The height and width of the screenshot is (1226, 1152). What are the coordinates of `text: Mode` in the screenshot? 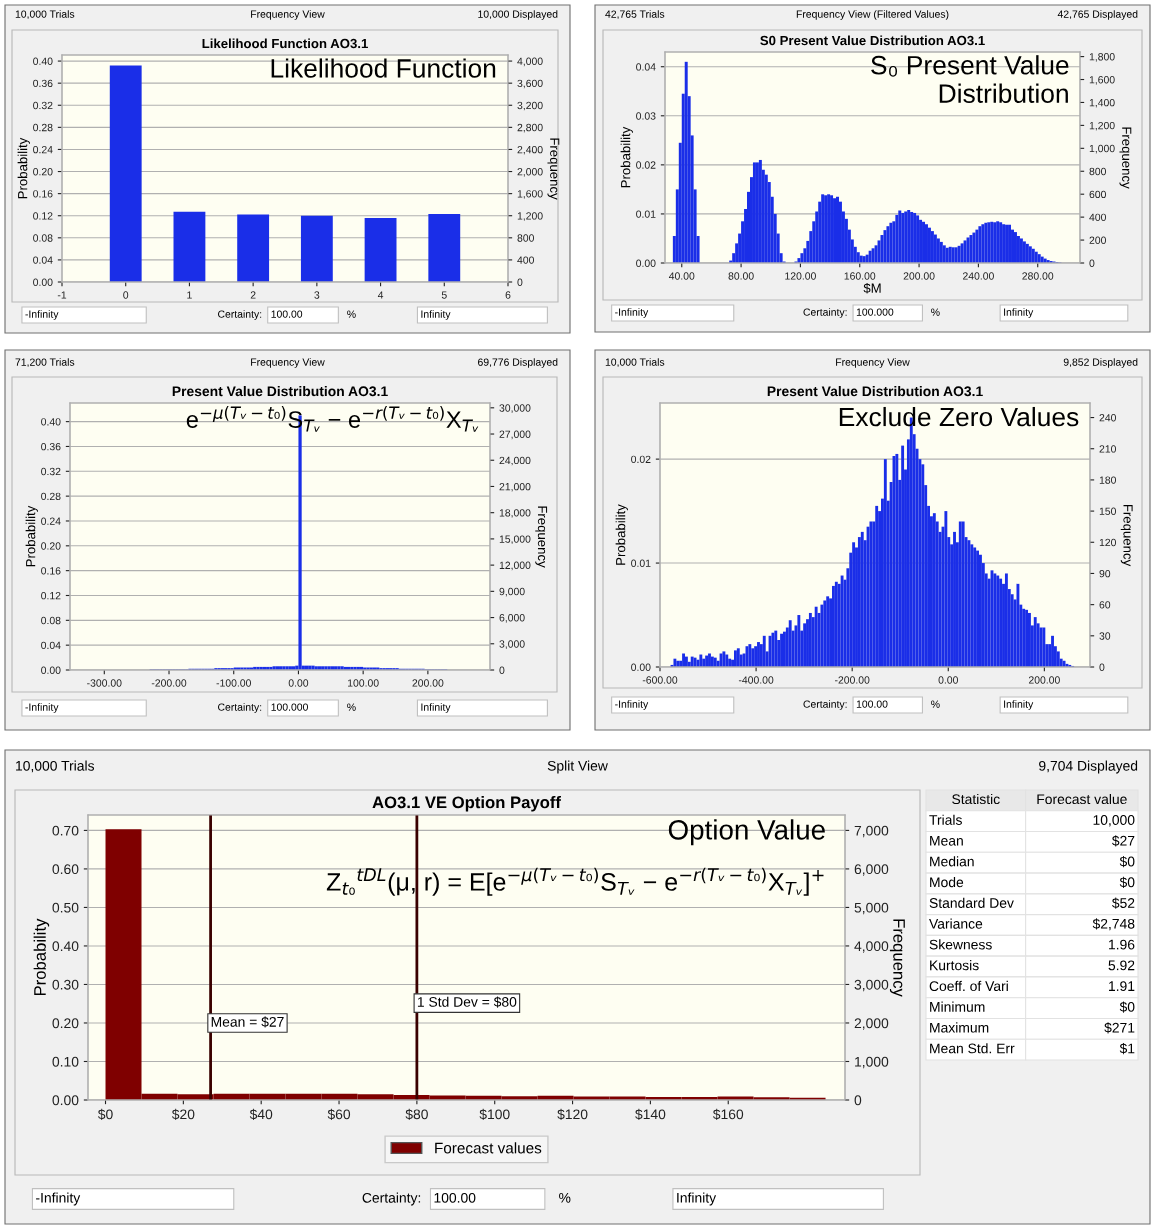 It's located at (947, 882).